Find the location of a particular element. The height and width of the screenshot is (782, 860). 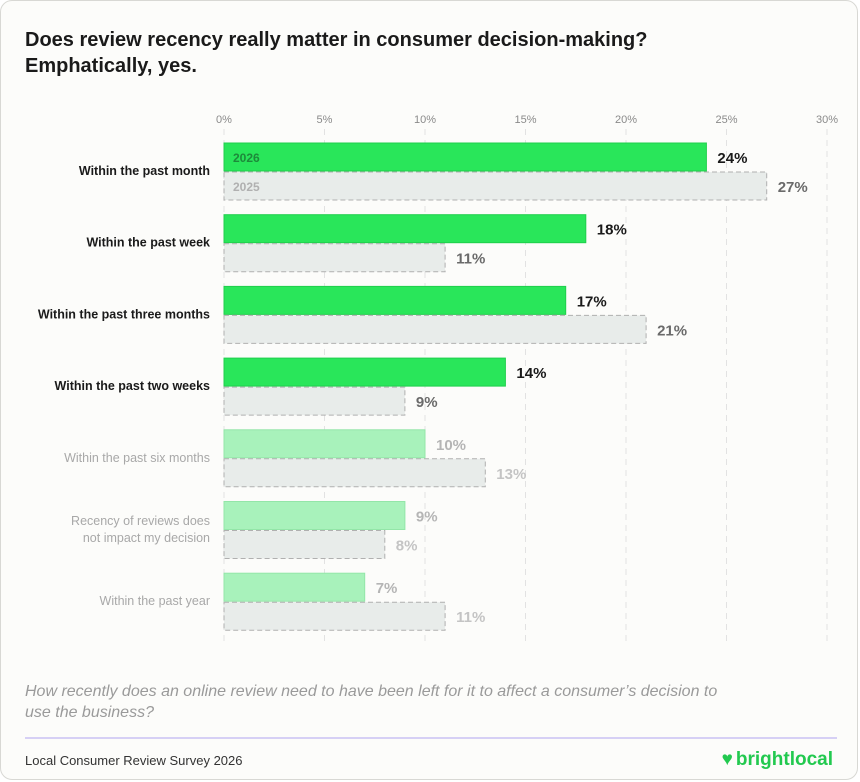

category-label: Recency of reviews does is located at coordinates (140, 521).